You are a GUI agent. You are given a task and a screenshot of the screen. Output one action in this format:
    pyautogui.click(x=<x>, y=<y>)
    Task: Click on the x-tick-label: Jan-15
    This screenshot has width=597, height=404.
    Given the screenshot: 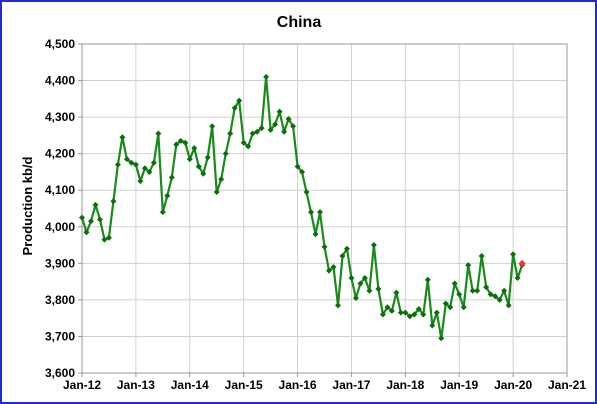 What is the action you would take?
    pyautogui.click(x=244, y=385)
    